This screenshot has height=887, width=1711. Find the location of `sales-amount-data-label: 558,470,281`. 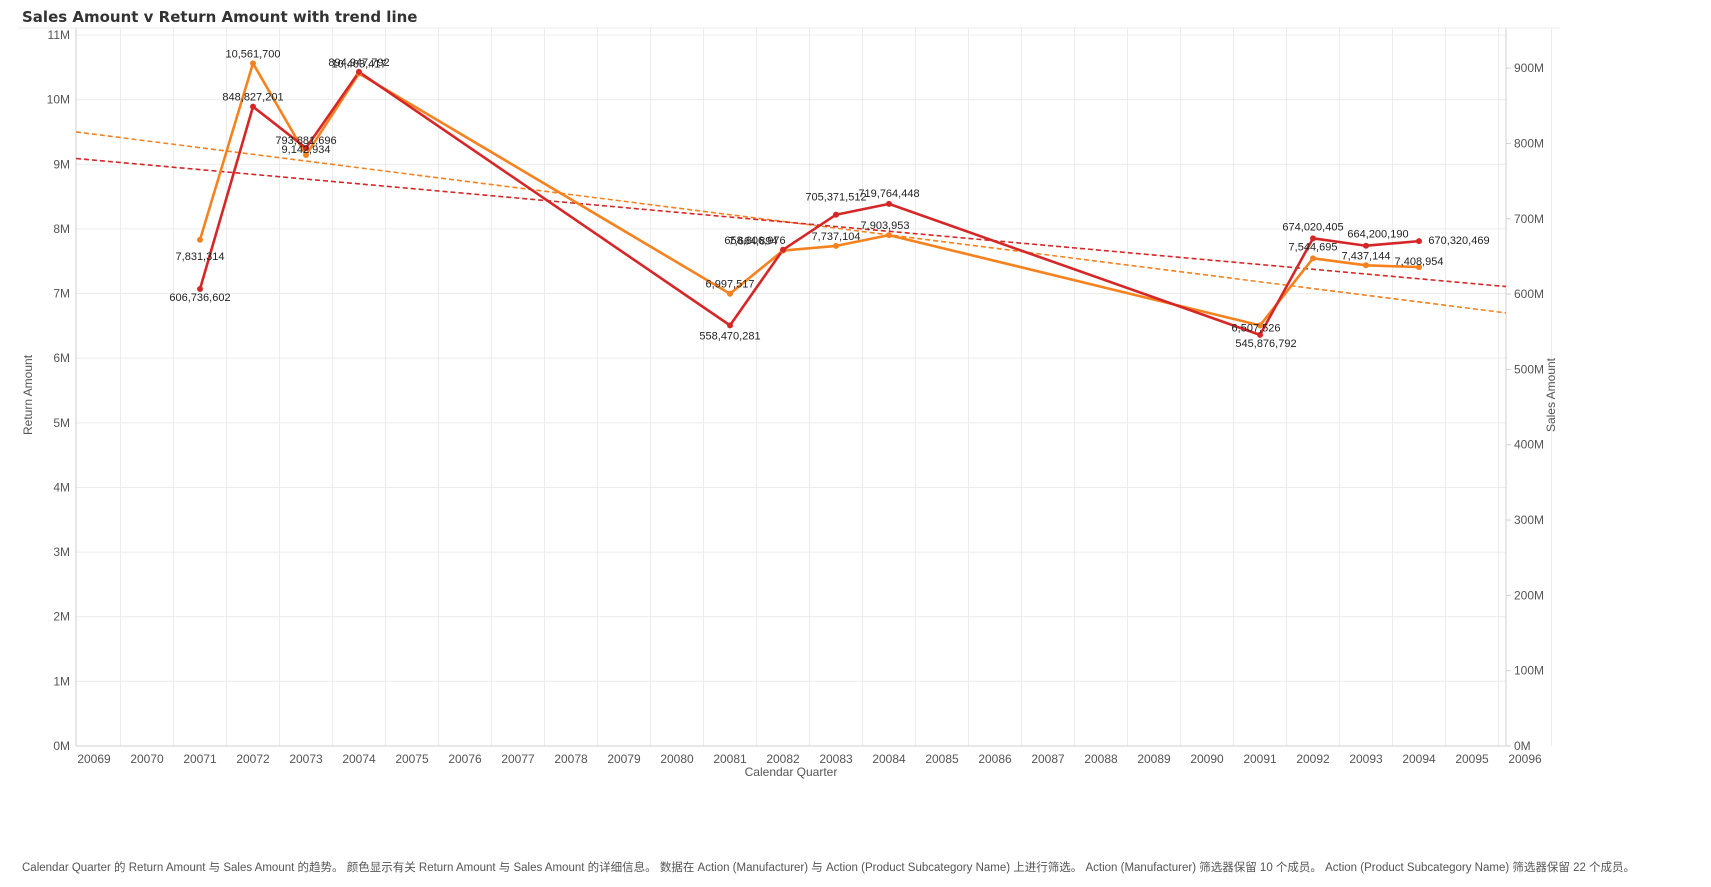

sales-amount-data-label: 558,470,281 is located at coordinates (729, 336).